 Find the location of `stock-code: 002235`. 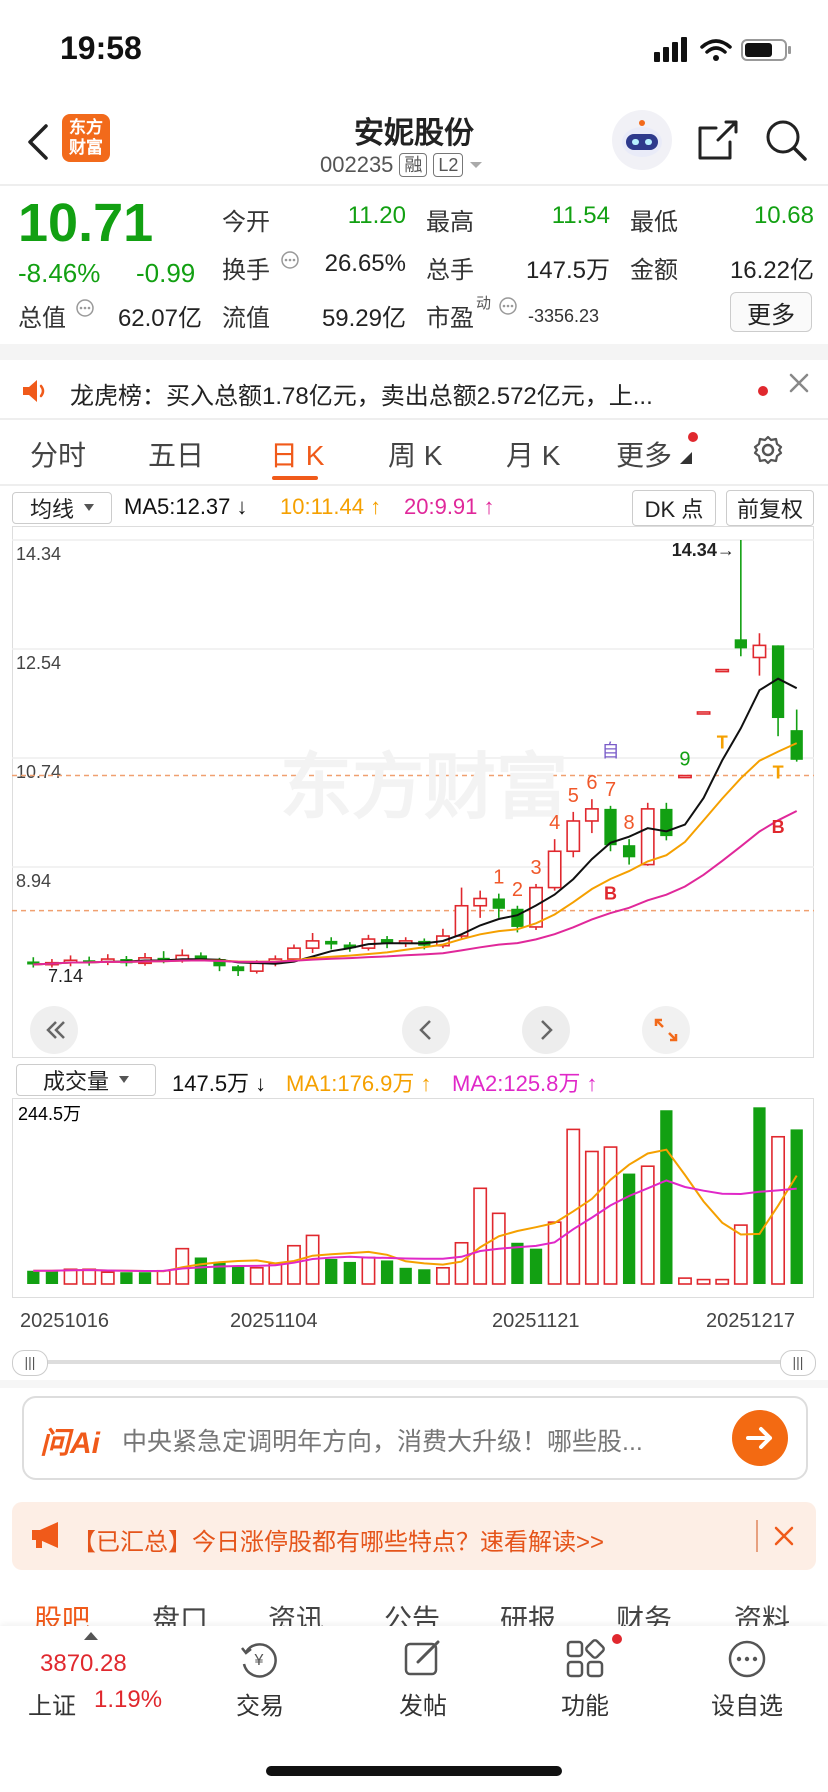

stock-code: 002235 is located at coordinates (357, 164).